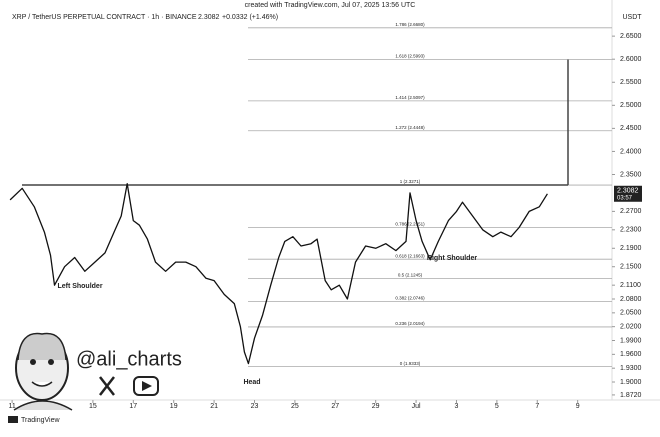 This screenshot has width=660, height=437. I want to click on watermark: @ali_charts, so click(129, 359).